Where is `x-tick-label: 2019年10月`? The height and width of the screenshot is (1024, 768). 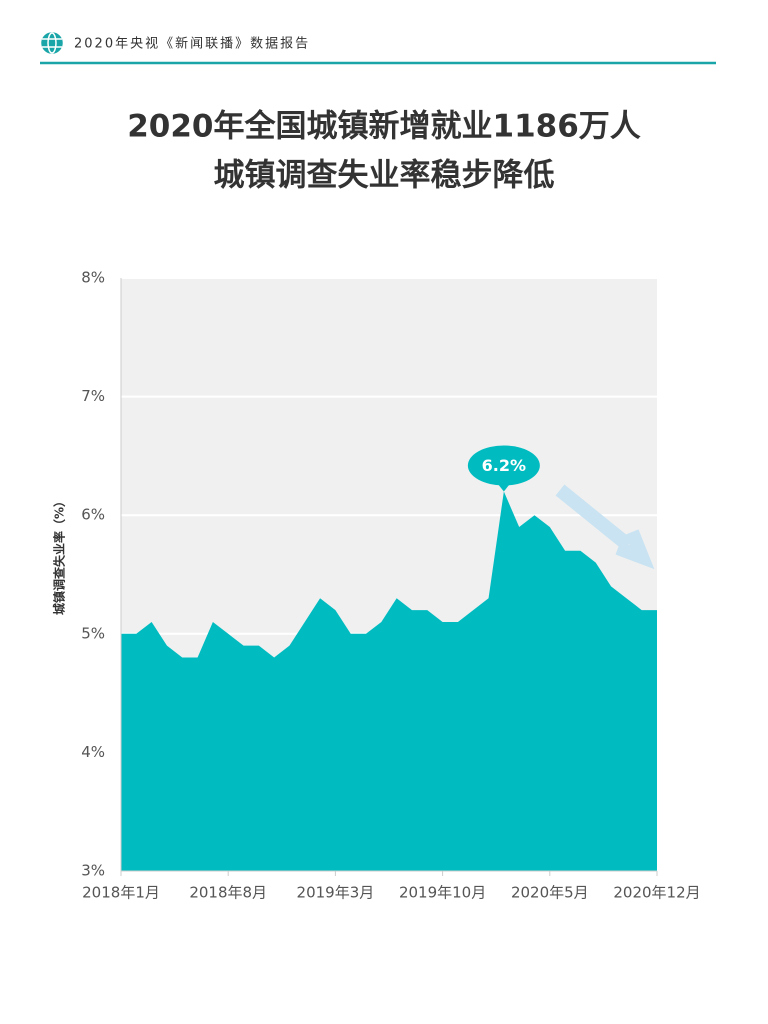 x-tick-label: 2019年10月 is located at coordinates (442, 893).